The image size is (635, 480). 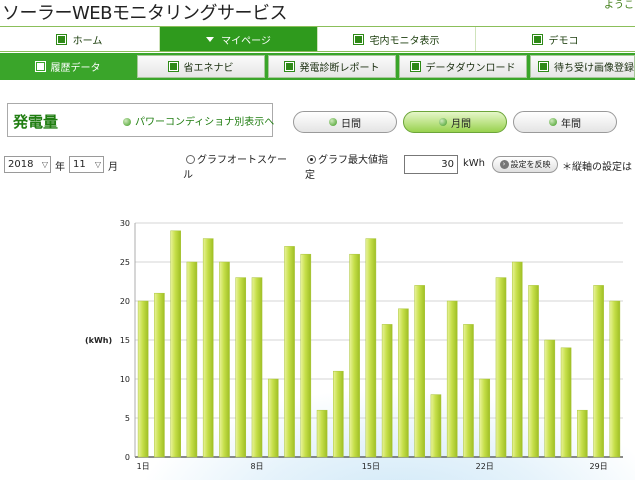 What do you see at coordinates (463, 66) in the screenshot?
I see `subnav-data-download: データダウンロード` at bounding box center [463, 66].